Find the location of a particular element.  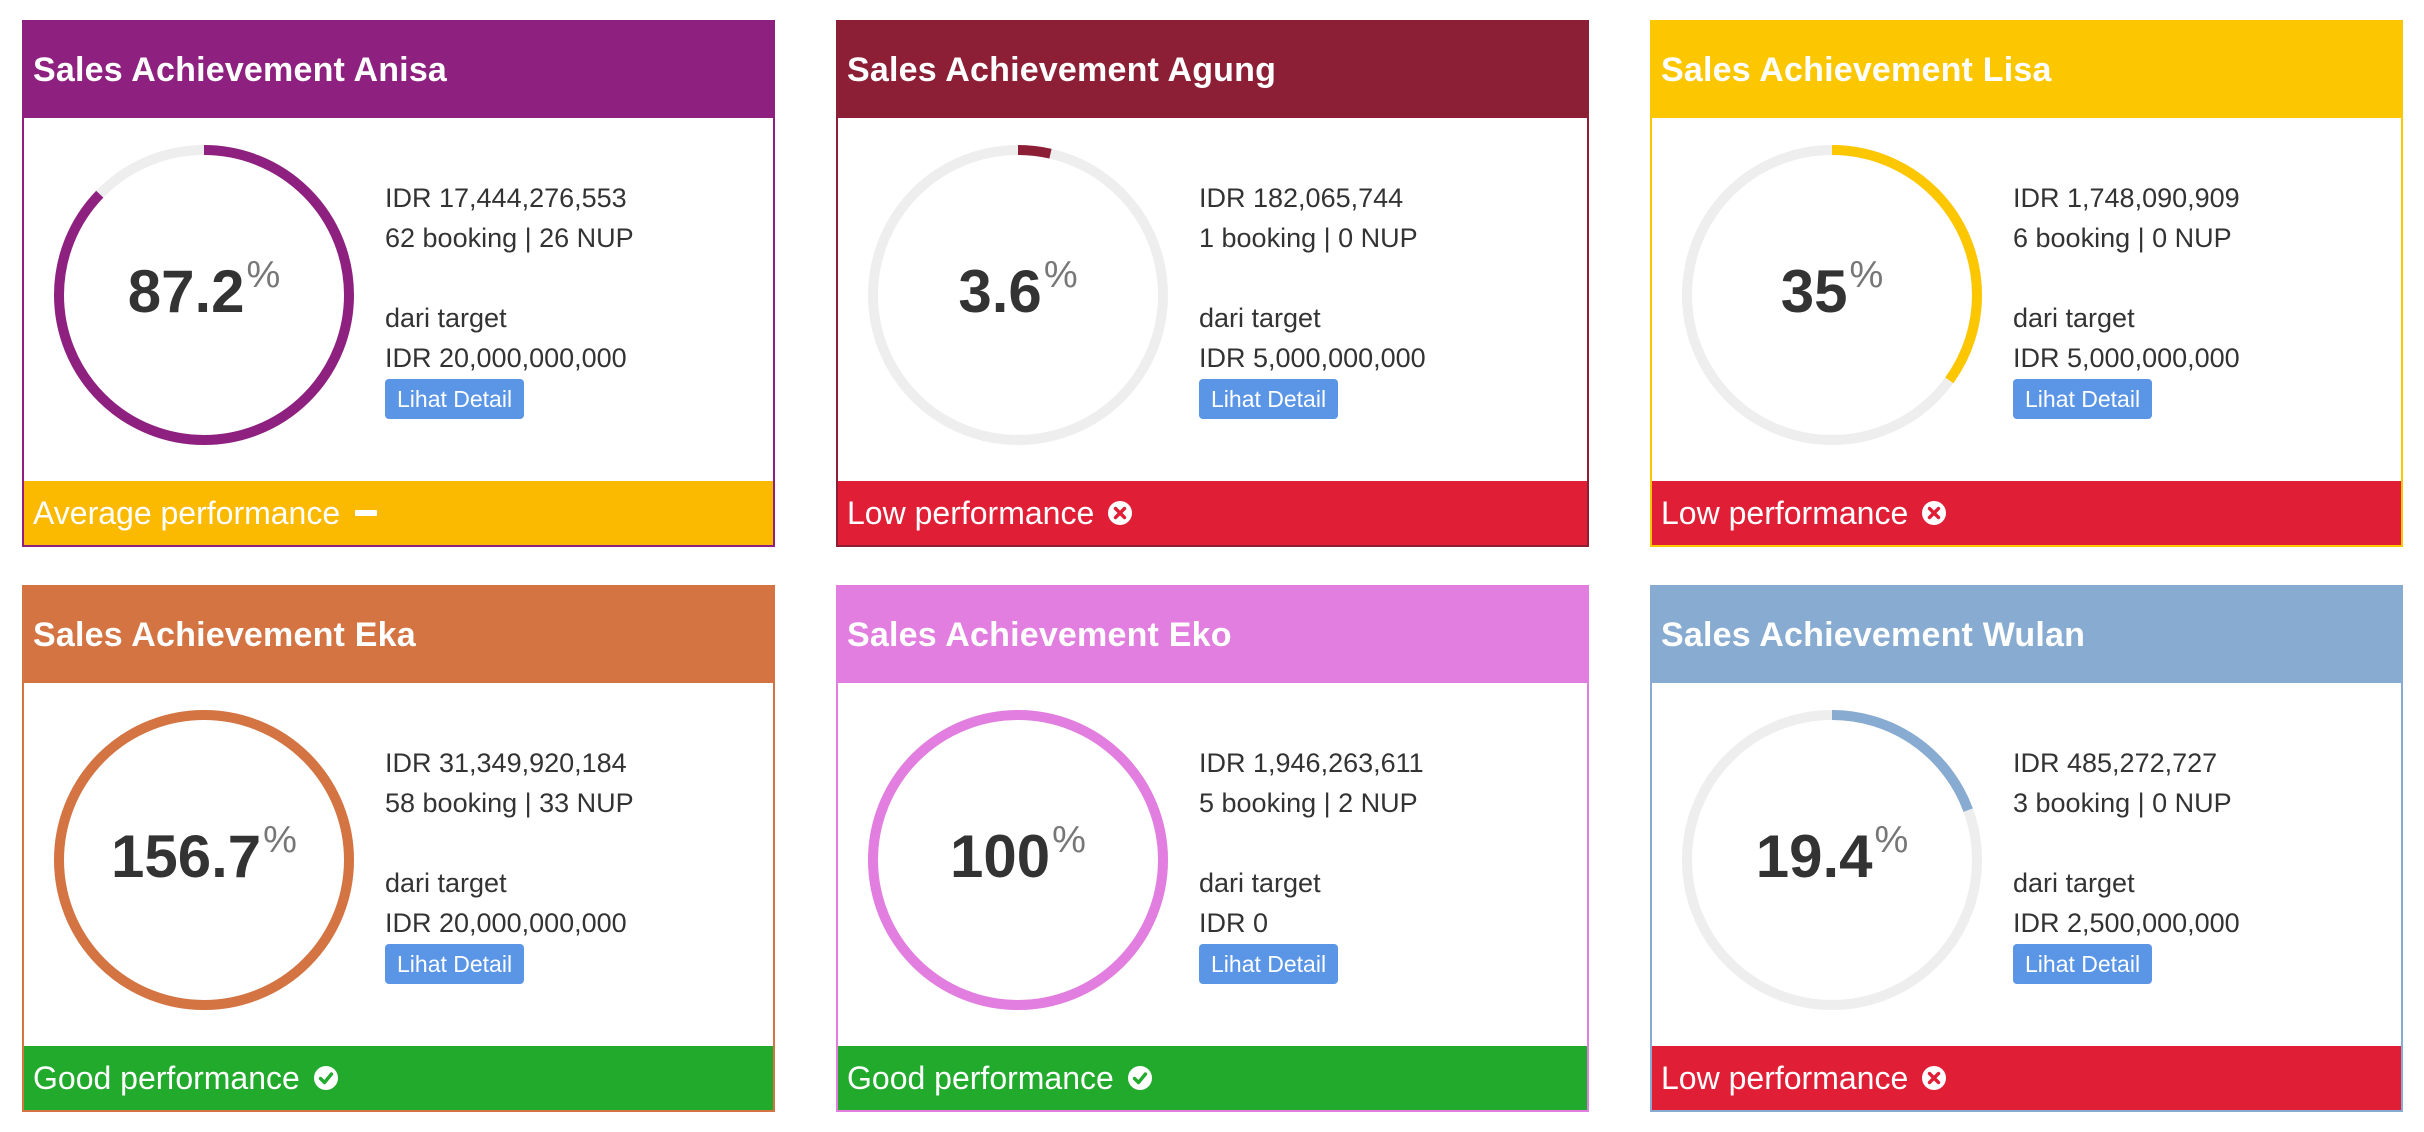

card-title: Sales Achievement Eka is located at coordinates (224, 634).